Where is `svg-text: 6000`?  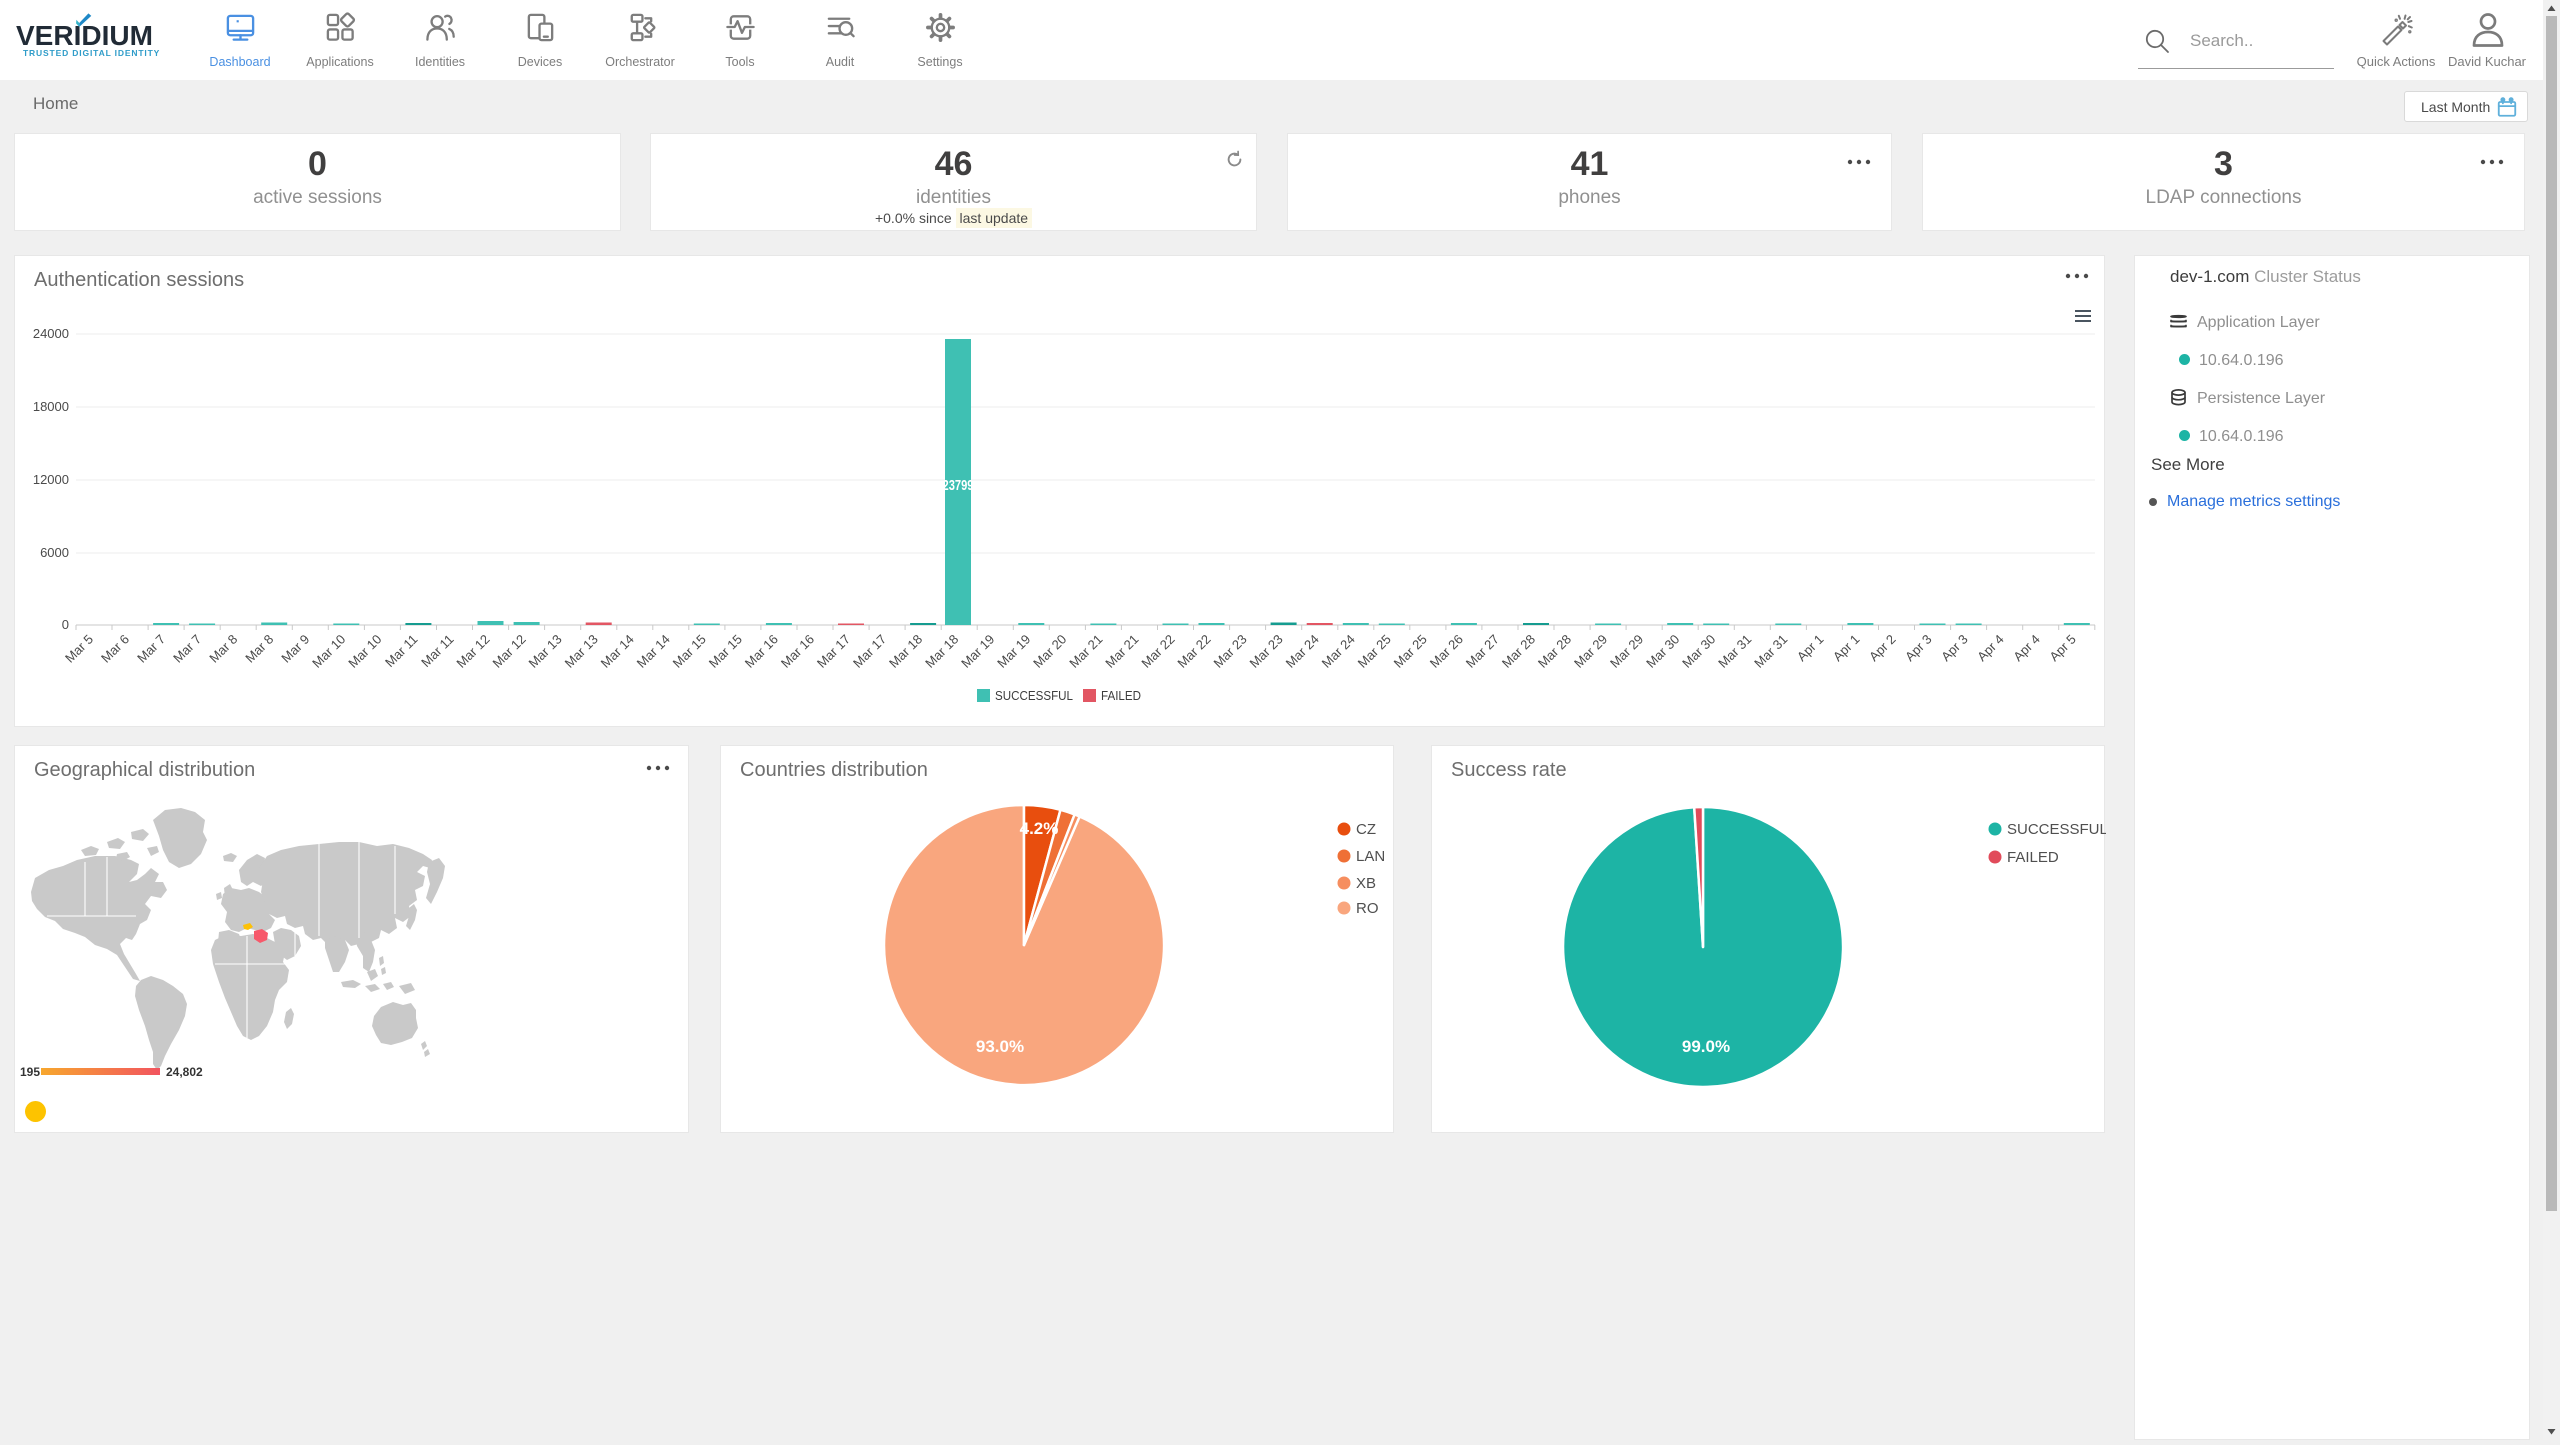 svg-text: 6000 is located at coordinates (54, 552).